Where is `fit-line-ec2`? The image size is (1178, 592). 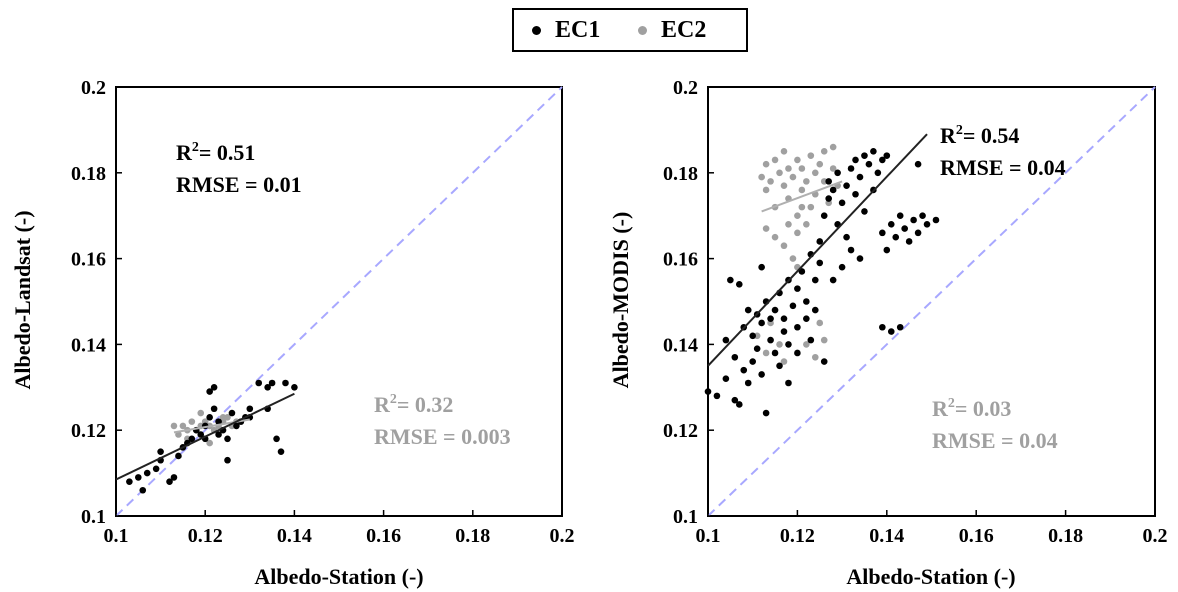
fit-line-ec2 is located at coordinates (802, 196).